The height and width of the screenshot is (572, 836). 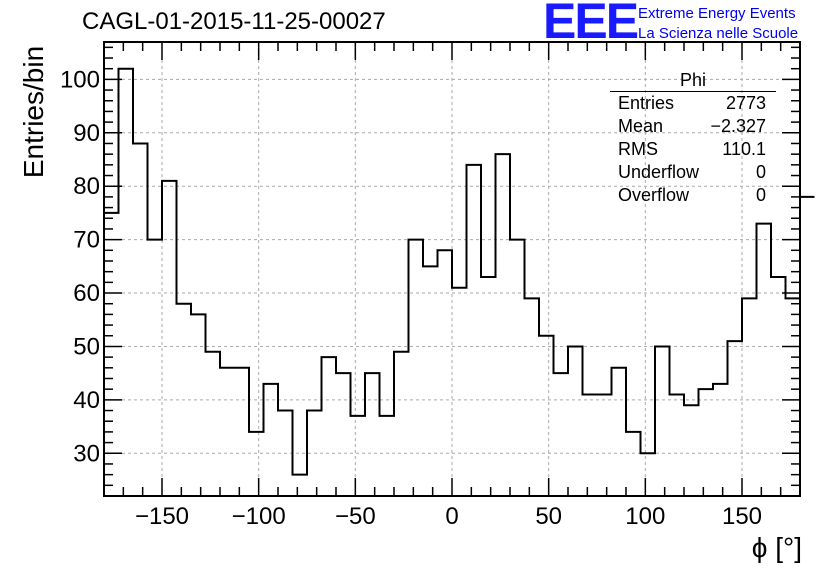 I want to click on stats-row-underflow: Underflow 0, so click(x=693, y=172).